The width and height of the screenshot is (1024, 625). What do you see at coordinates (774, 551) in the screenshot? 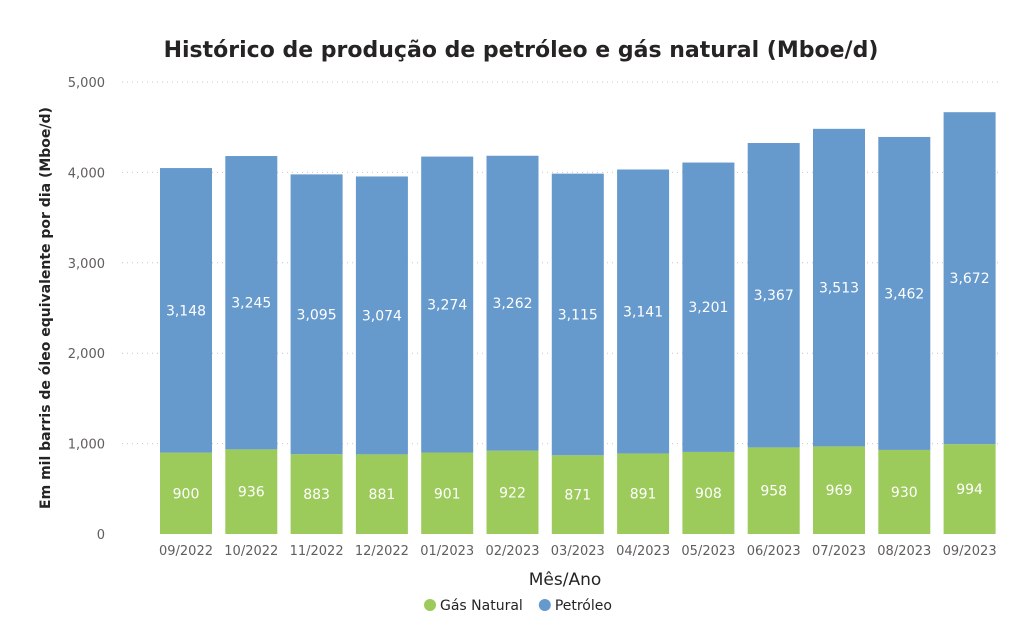
I see `x-tick-label: 06/2023` at bounding box center [774, 551].